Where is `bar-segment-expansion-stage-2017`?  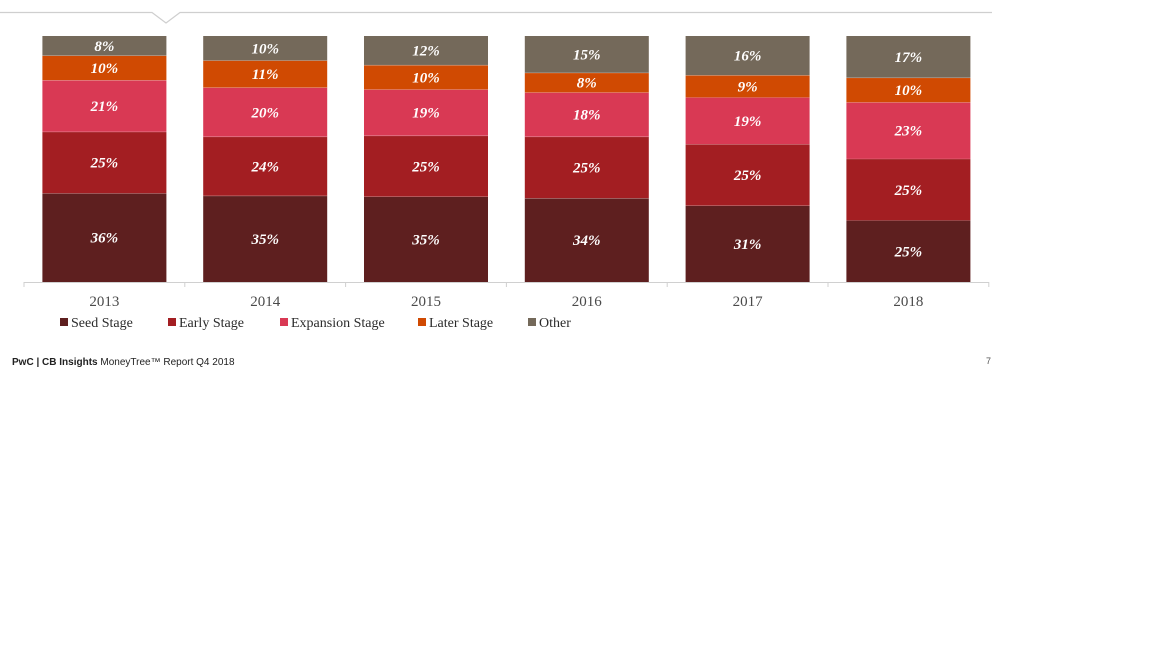 bar-segment-expansion-stage-2017 is located at coordinates (747, 121).